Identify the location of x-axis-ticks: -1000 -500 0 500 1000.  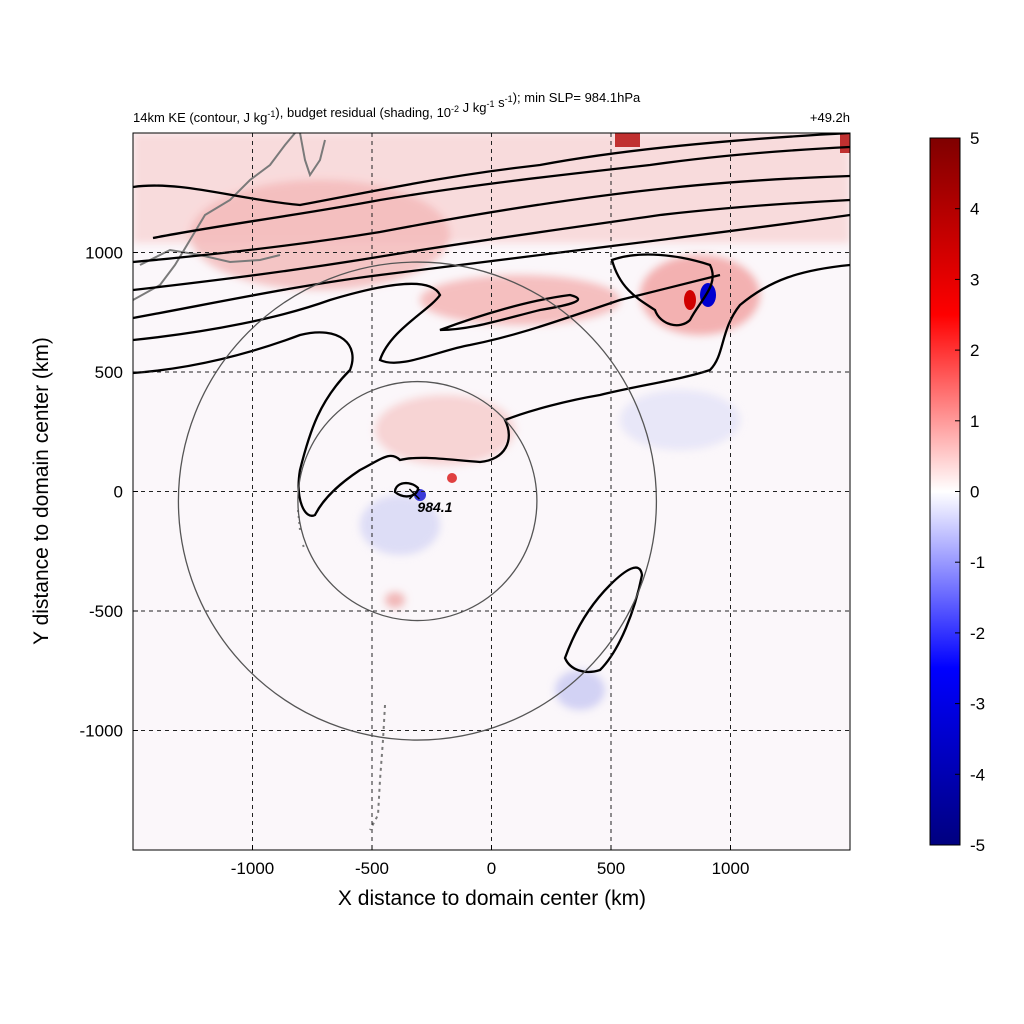
(490, 861).